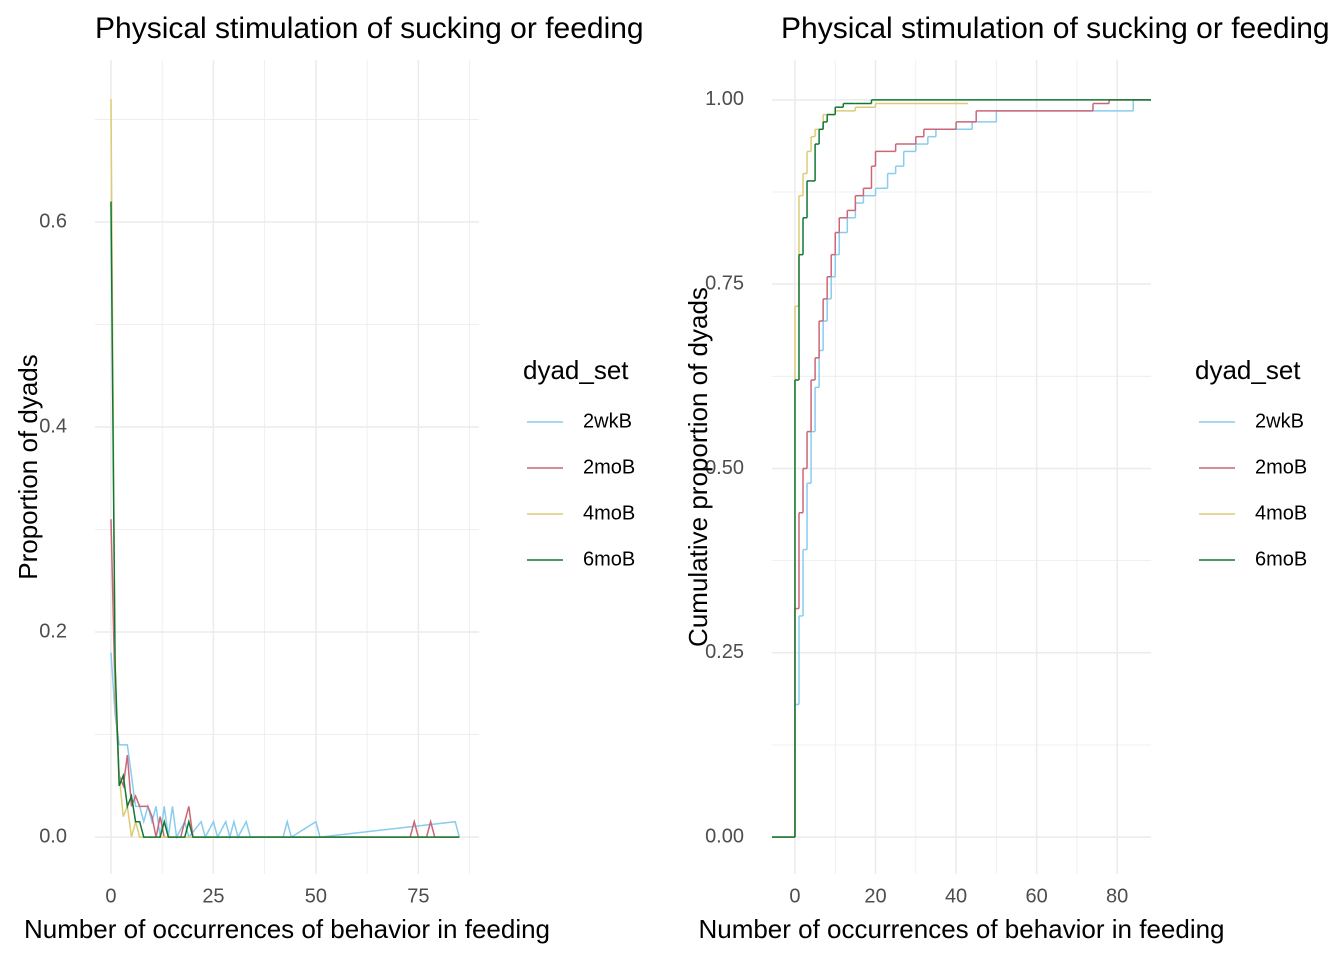 The width and height of the screenshot is (1344, 960). I want to click on x-tick-label: 40, so click(956, 896).